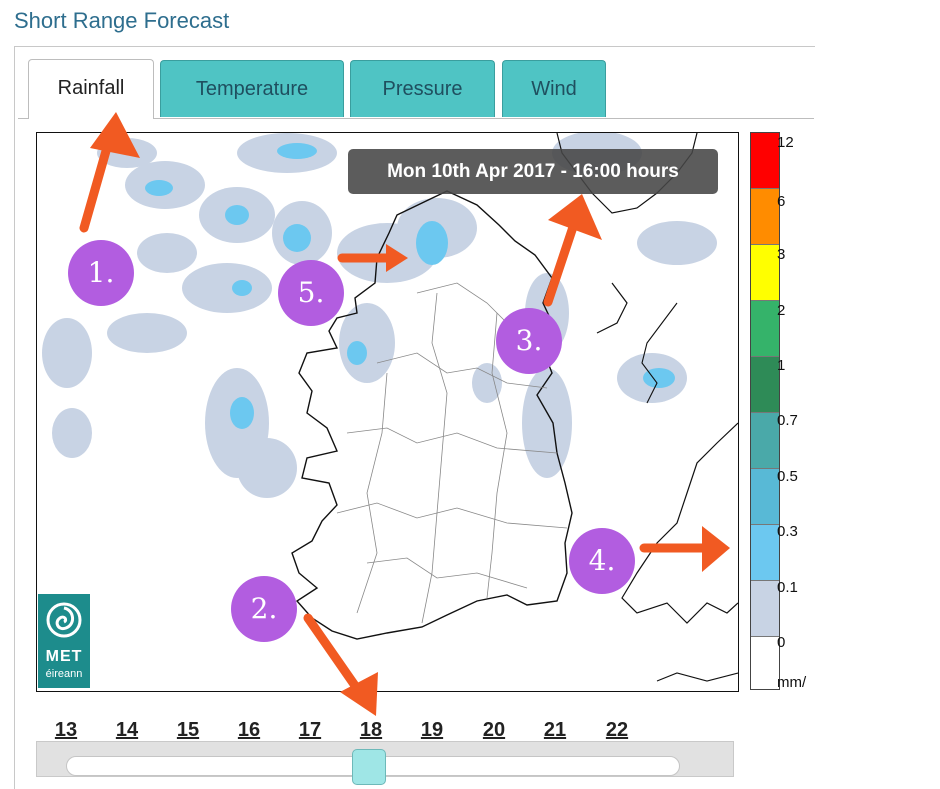 The image size is (940, 789). I want to click on logo-text-eireann: éireann, so click(64, 674).